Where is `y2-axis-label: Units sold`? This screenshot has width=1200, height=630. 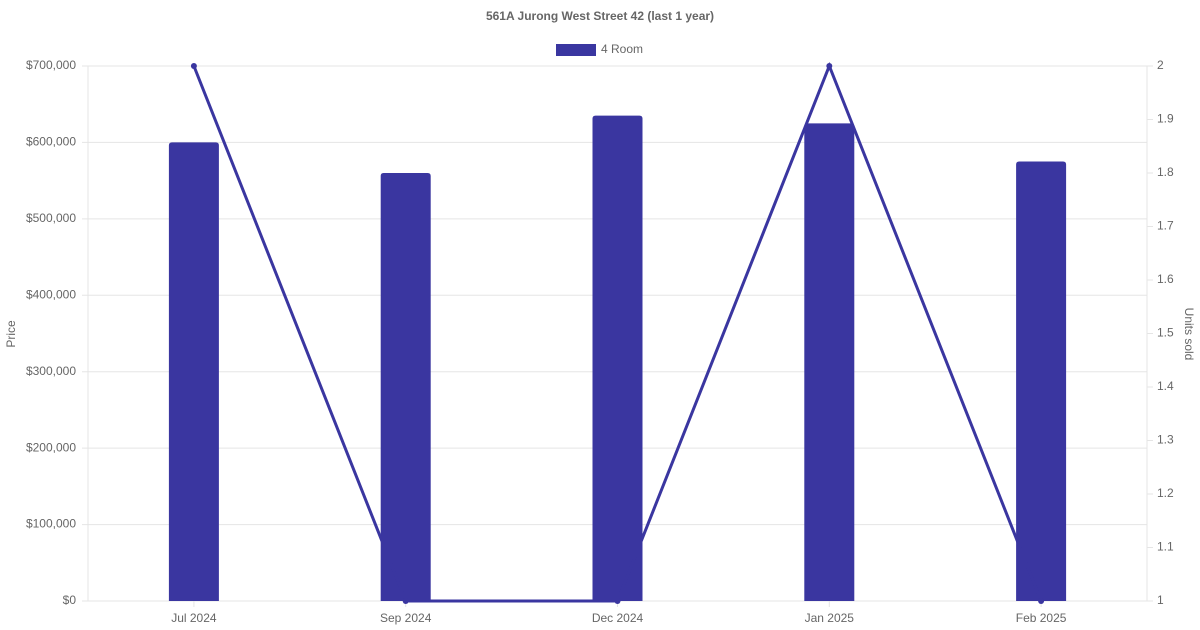 y2-axis-label: Units sold is located at coordinates (1189, 334).